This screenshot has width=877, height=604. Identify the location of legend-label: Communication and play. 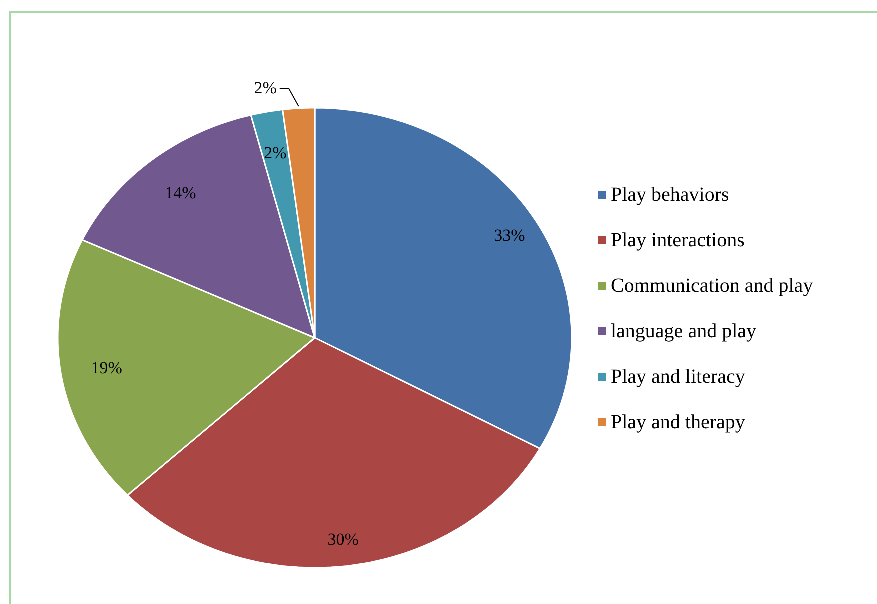
(712, 286).